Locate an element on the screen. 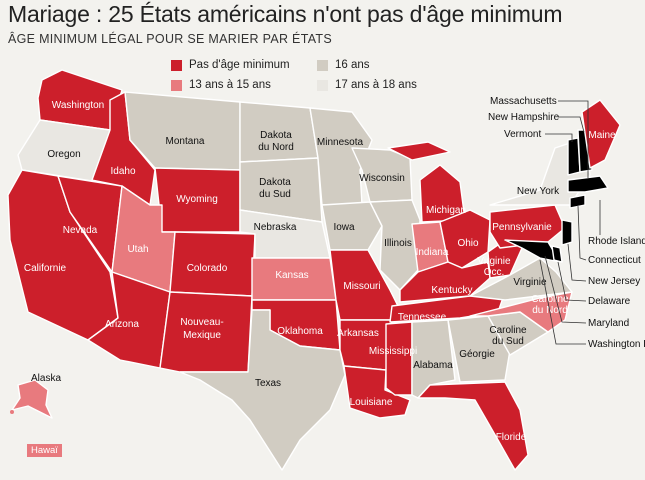 The image size is (645, 480). label-new-york: New York is located at coordinates (538, 191).